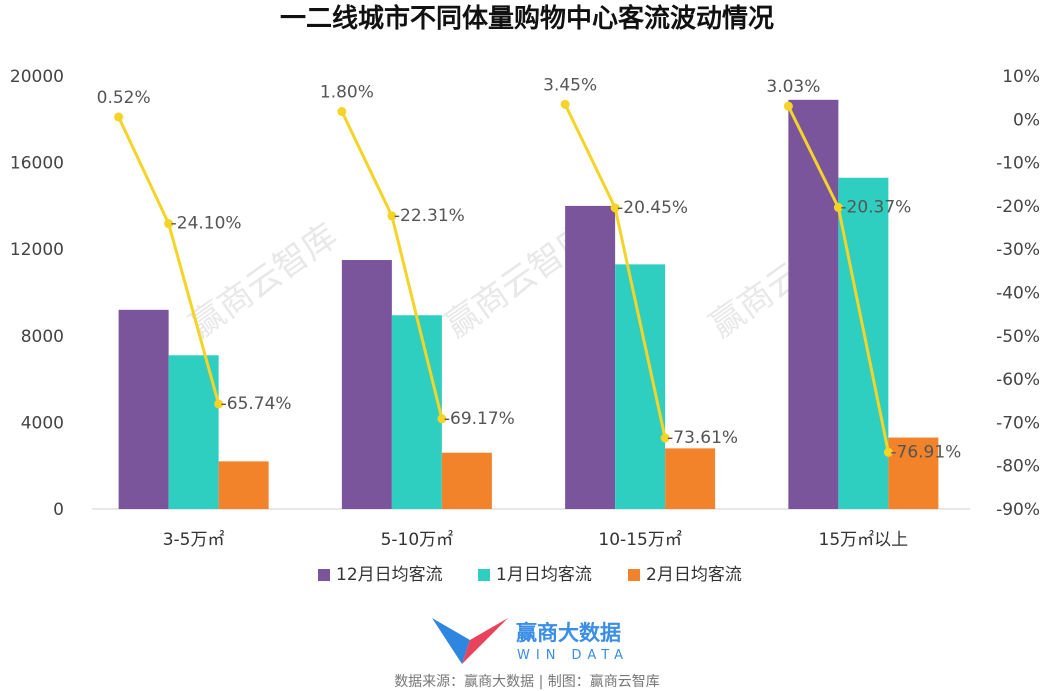  Describe the element at coordinates (527, 681) in the screenshot. I see `source-note: 数据来源：赢商大数据 | 制图：赢商云智库` at that location.